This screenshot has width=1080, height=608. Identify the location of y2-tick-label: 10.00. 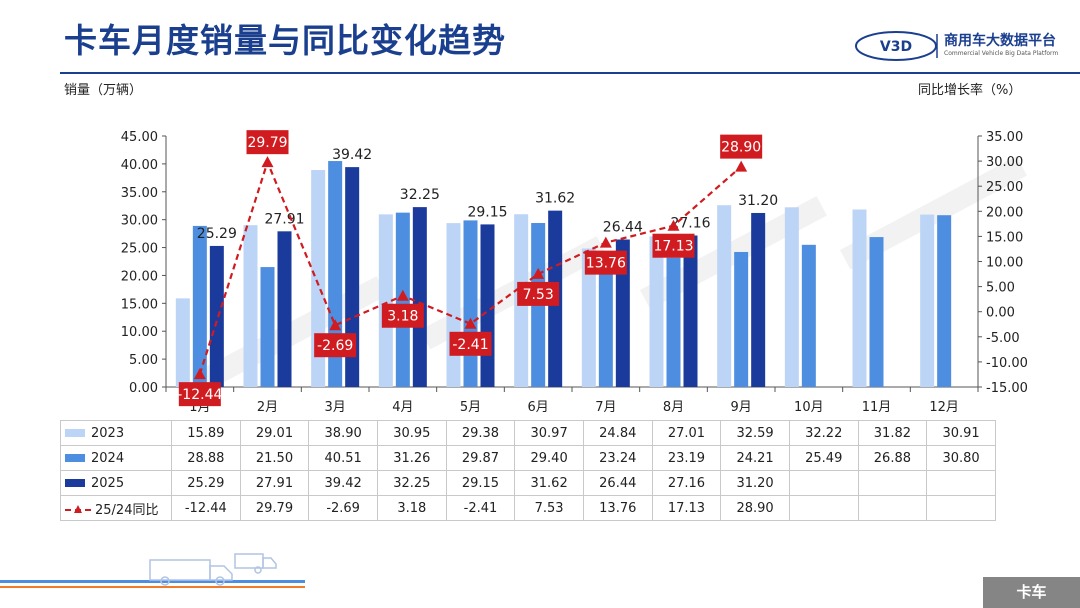
(1004, 263).